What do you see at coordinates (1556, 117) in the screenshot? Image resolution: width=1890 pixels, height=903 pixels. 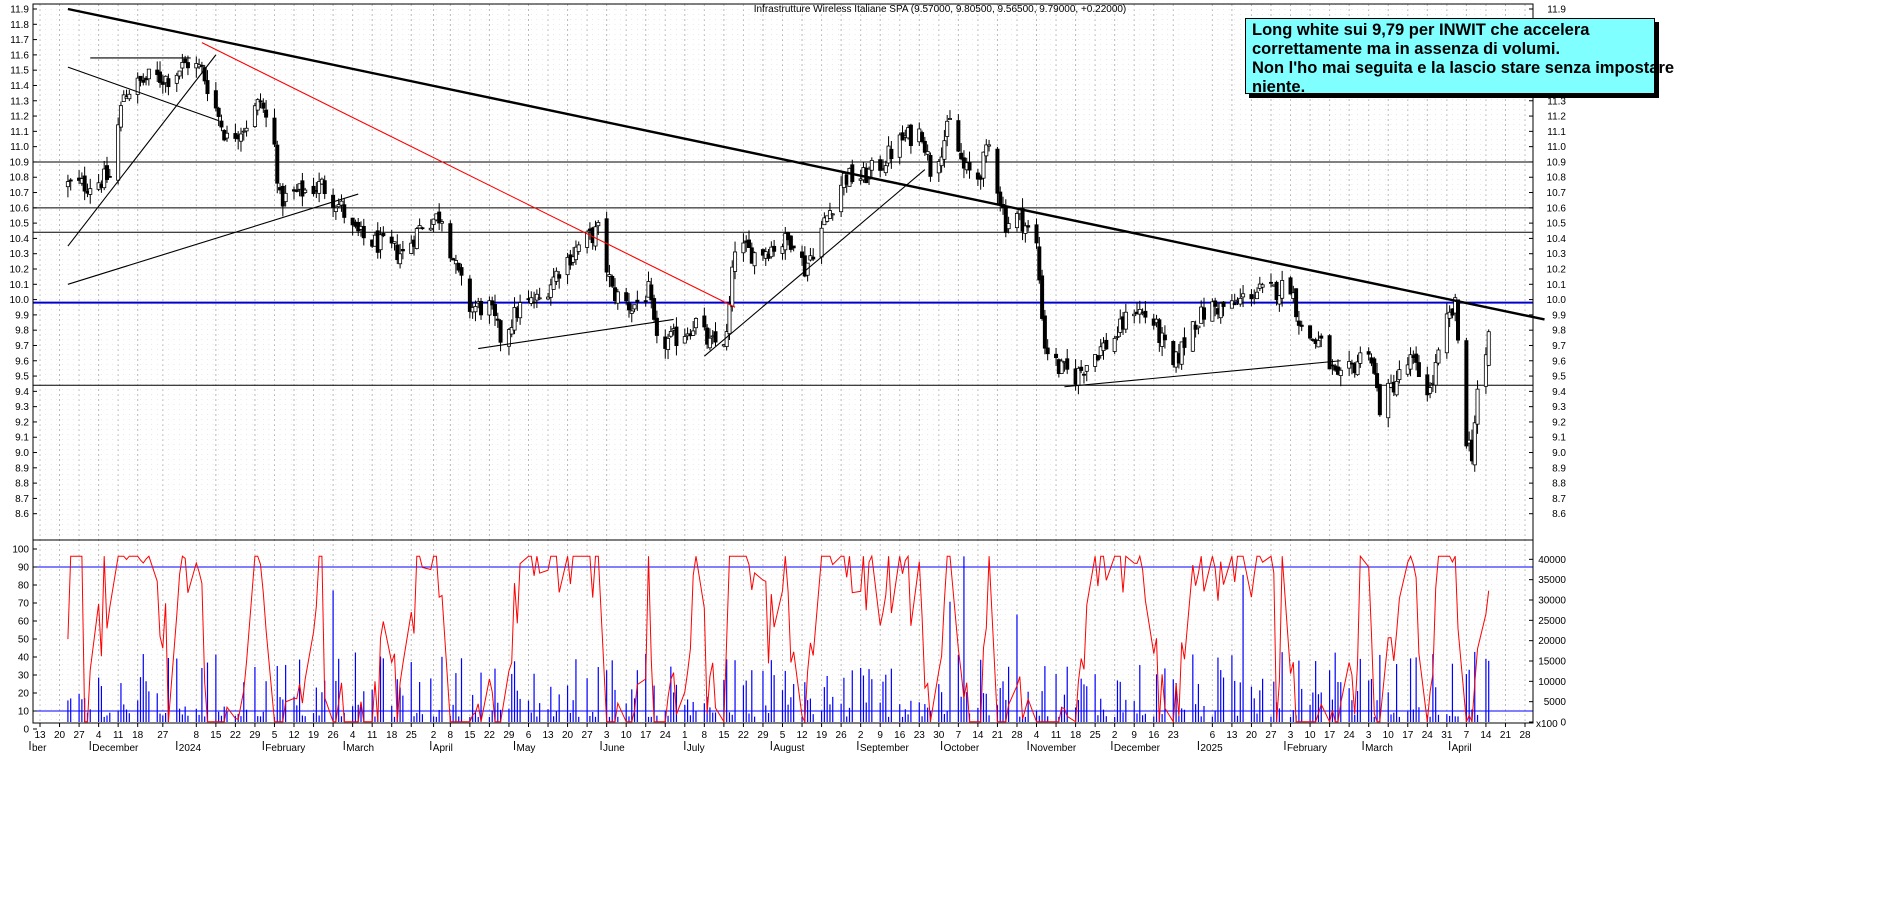 I see `y-tick-label-right: 11.2` at bounding box center [1556, 117].